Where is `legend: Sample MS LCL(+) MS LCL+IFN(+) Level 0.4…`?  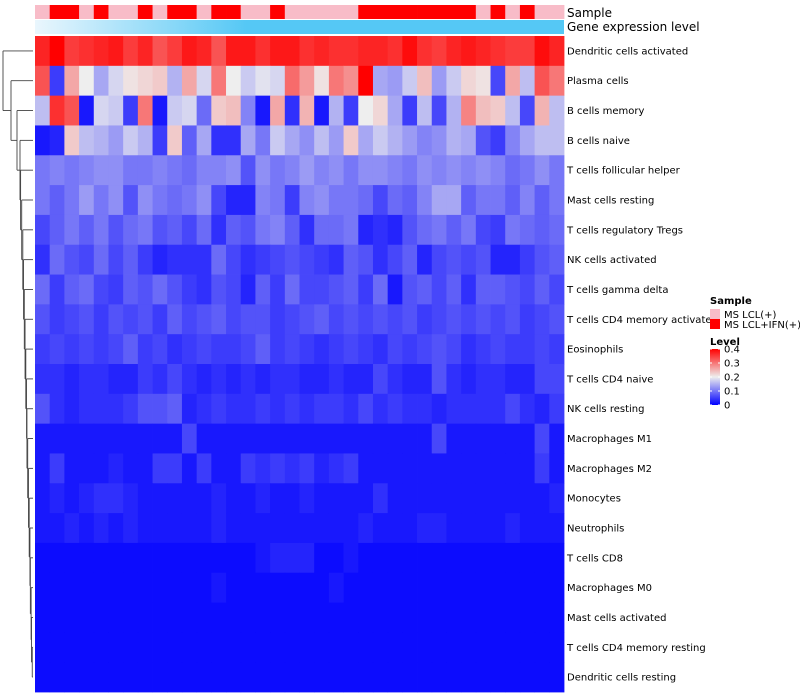 legend: Sample MS LCL(+) MS LCL+IFN(+) Level 0.4… is located at coordinates (755, 354).